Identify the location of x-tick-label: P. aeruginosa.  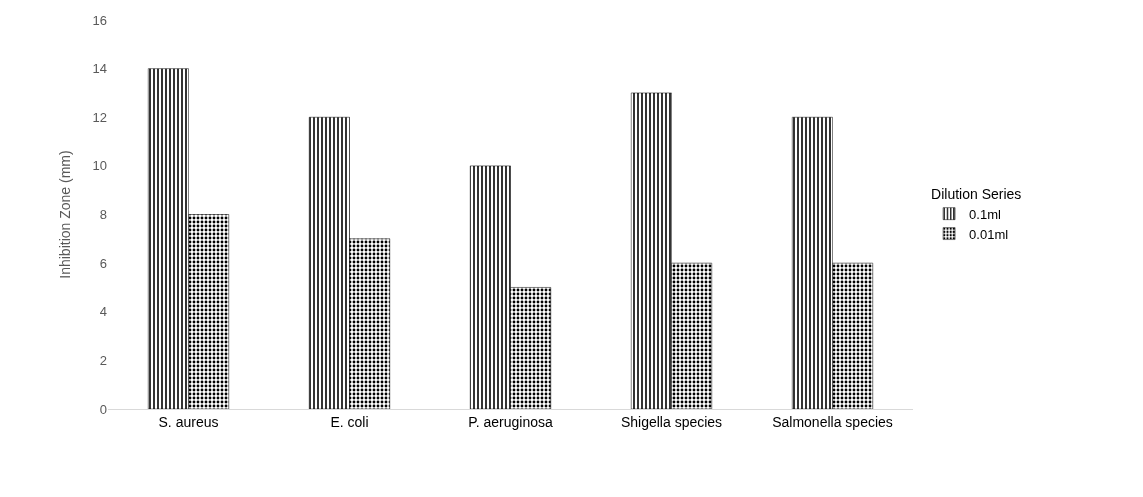
(510, 421).